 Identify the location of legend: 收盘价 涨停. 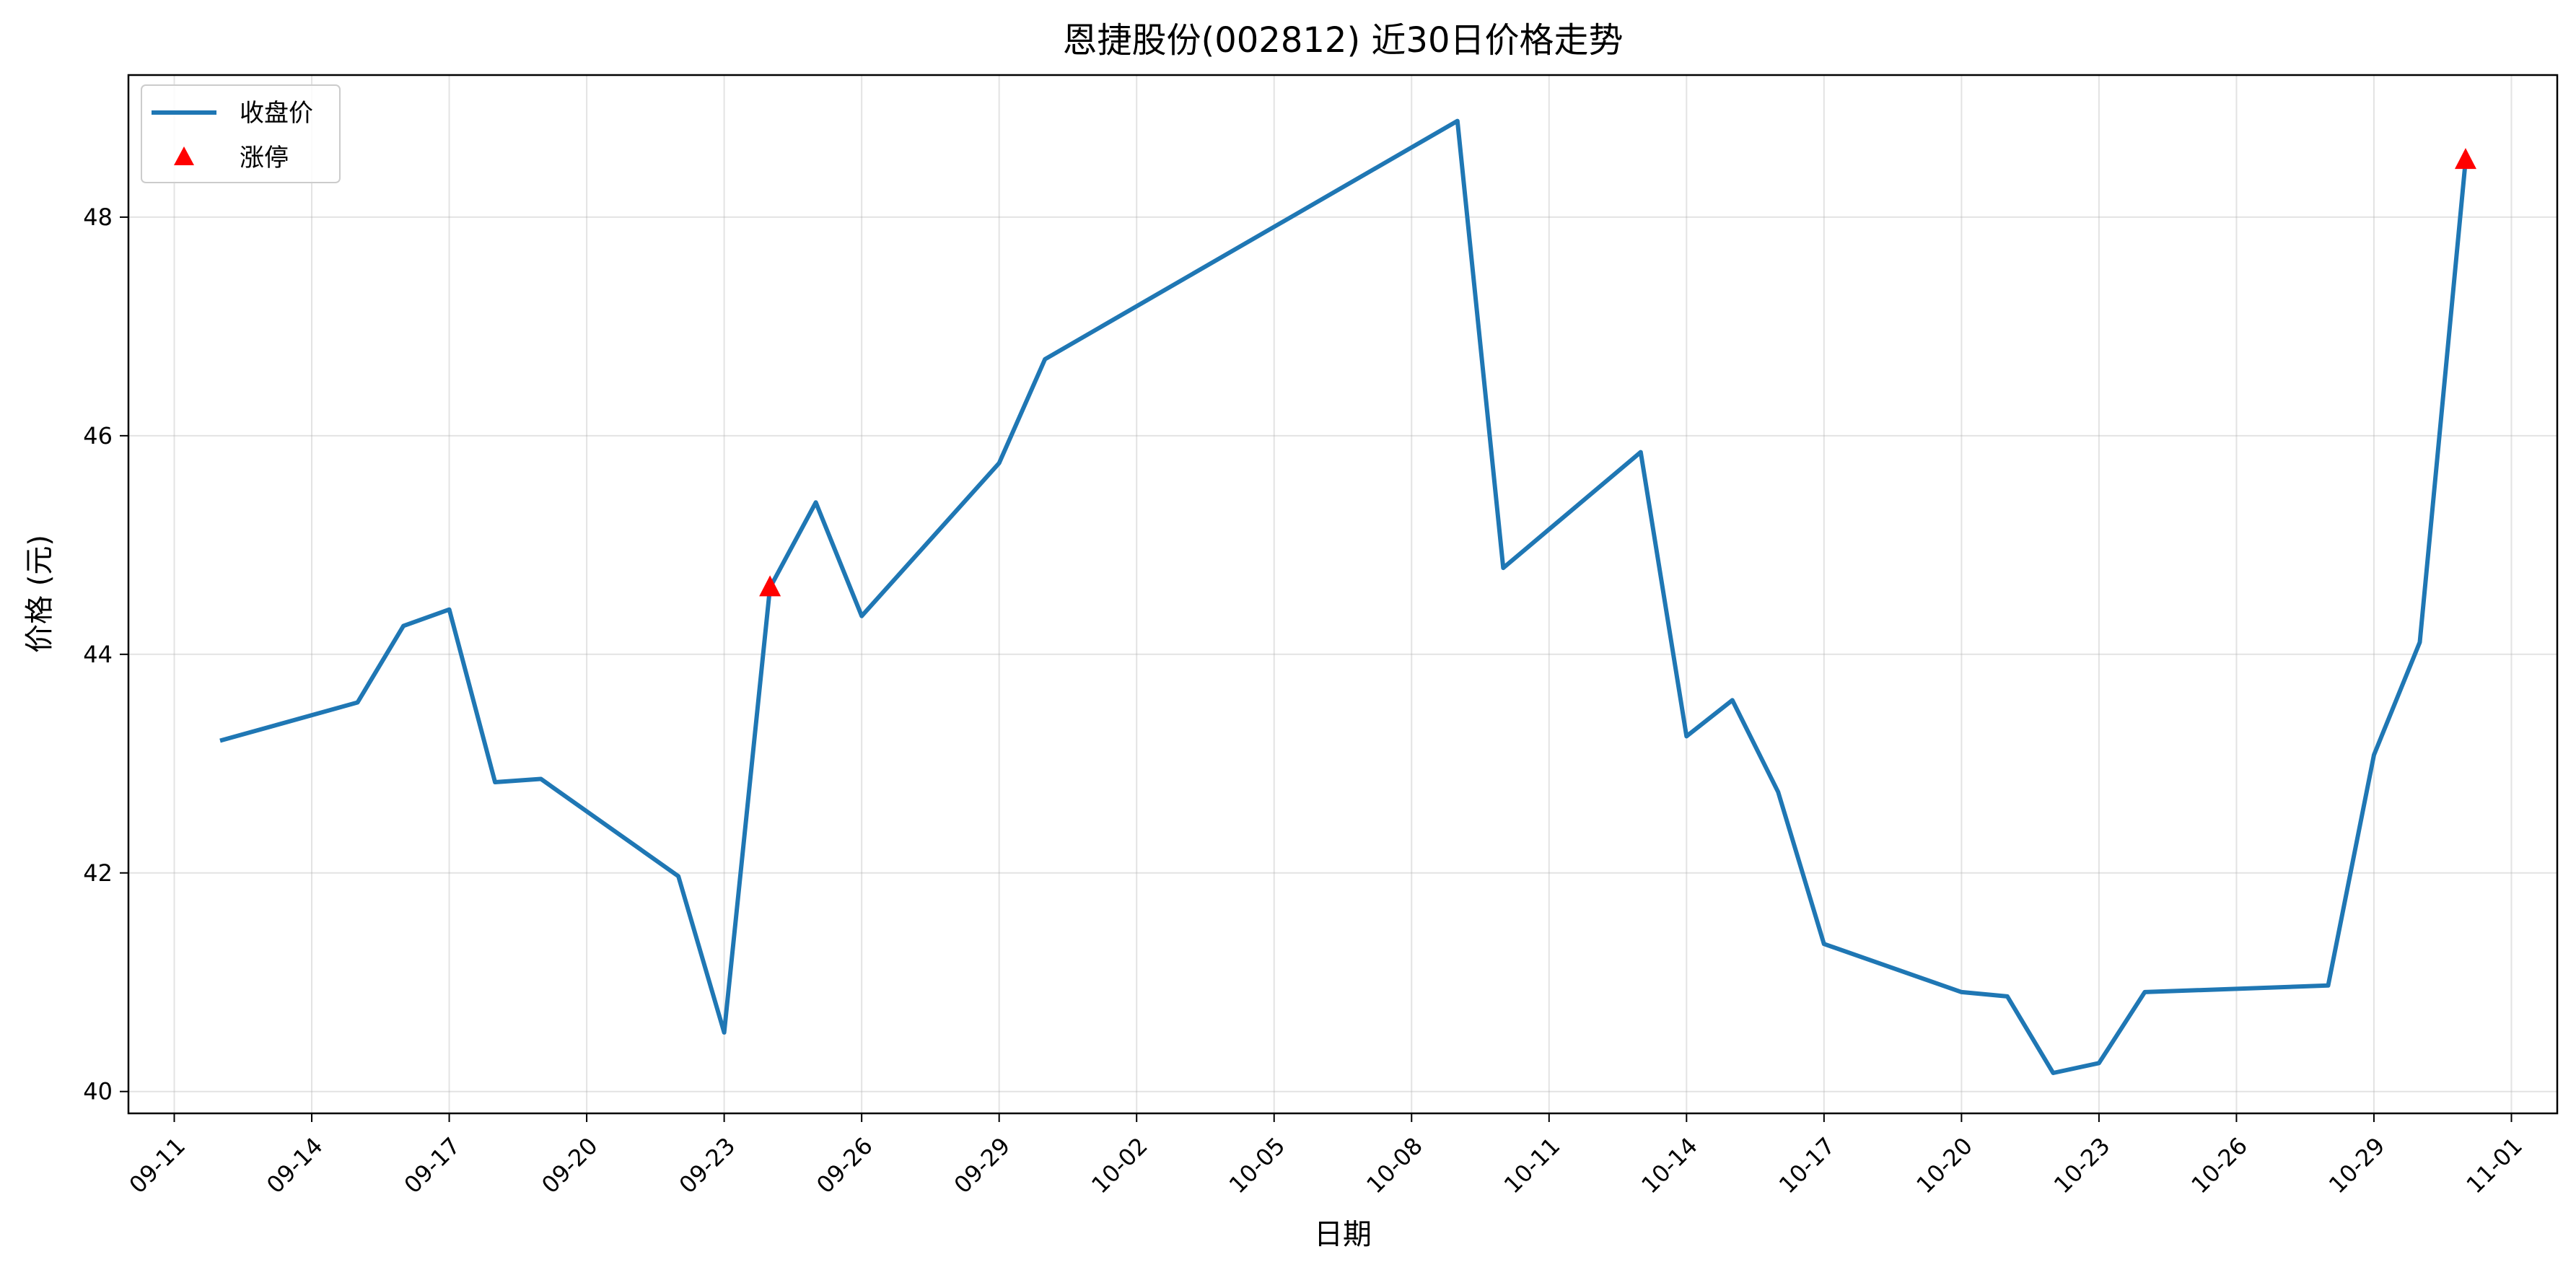
(241, 134).